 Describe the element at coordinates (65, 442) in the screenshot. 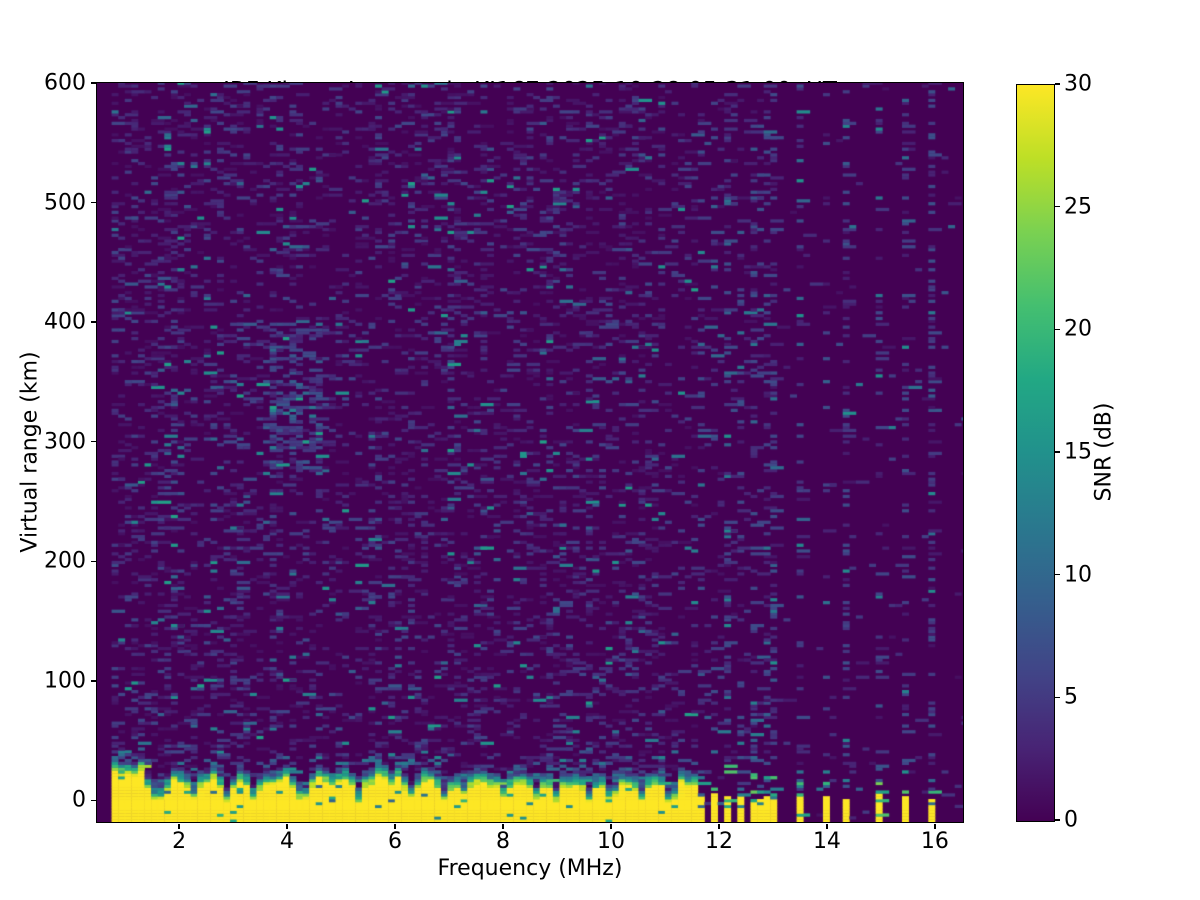

I see `y-tick-label-300: 300` at that location.